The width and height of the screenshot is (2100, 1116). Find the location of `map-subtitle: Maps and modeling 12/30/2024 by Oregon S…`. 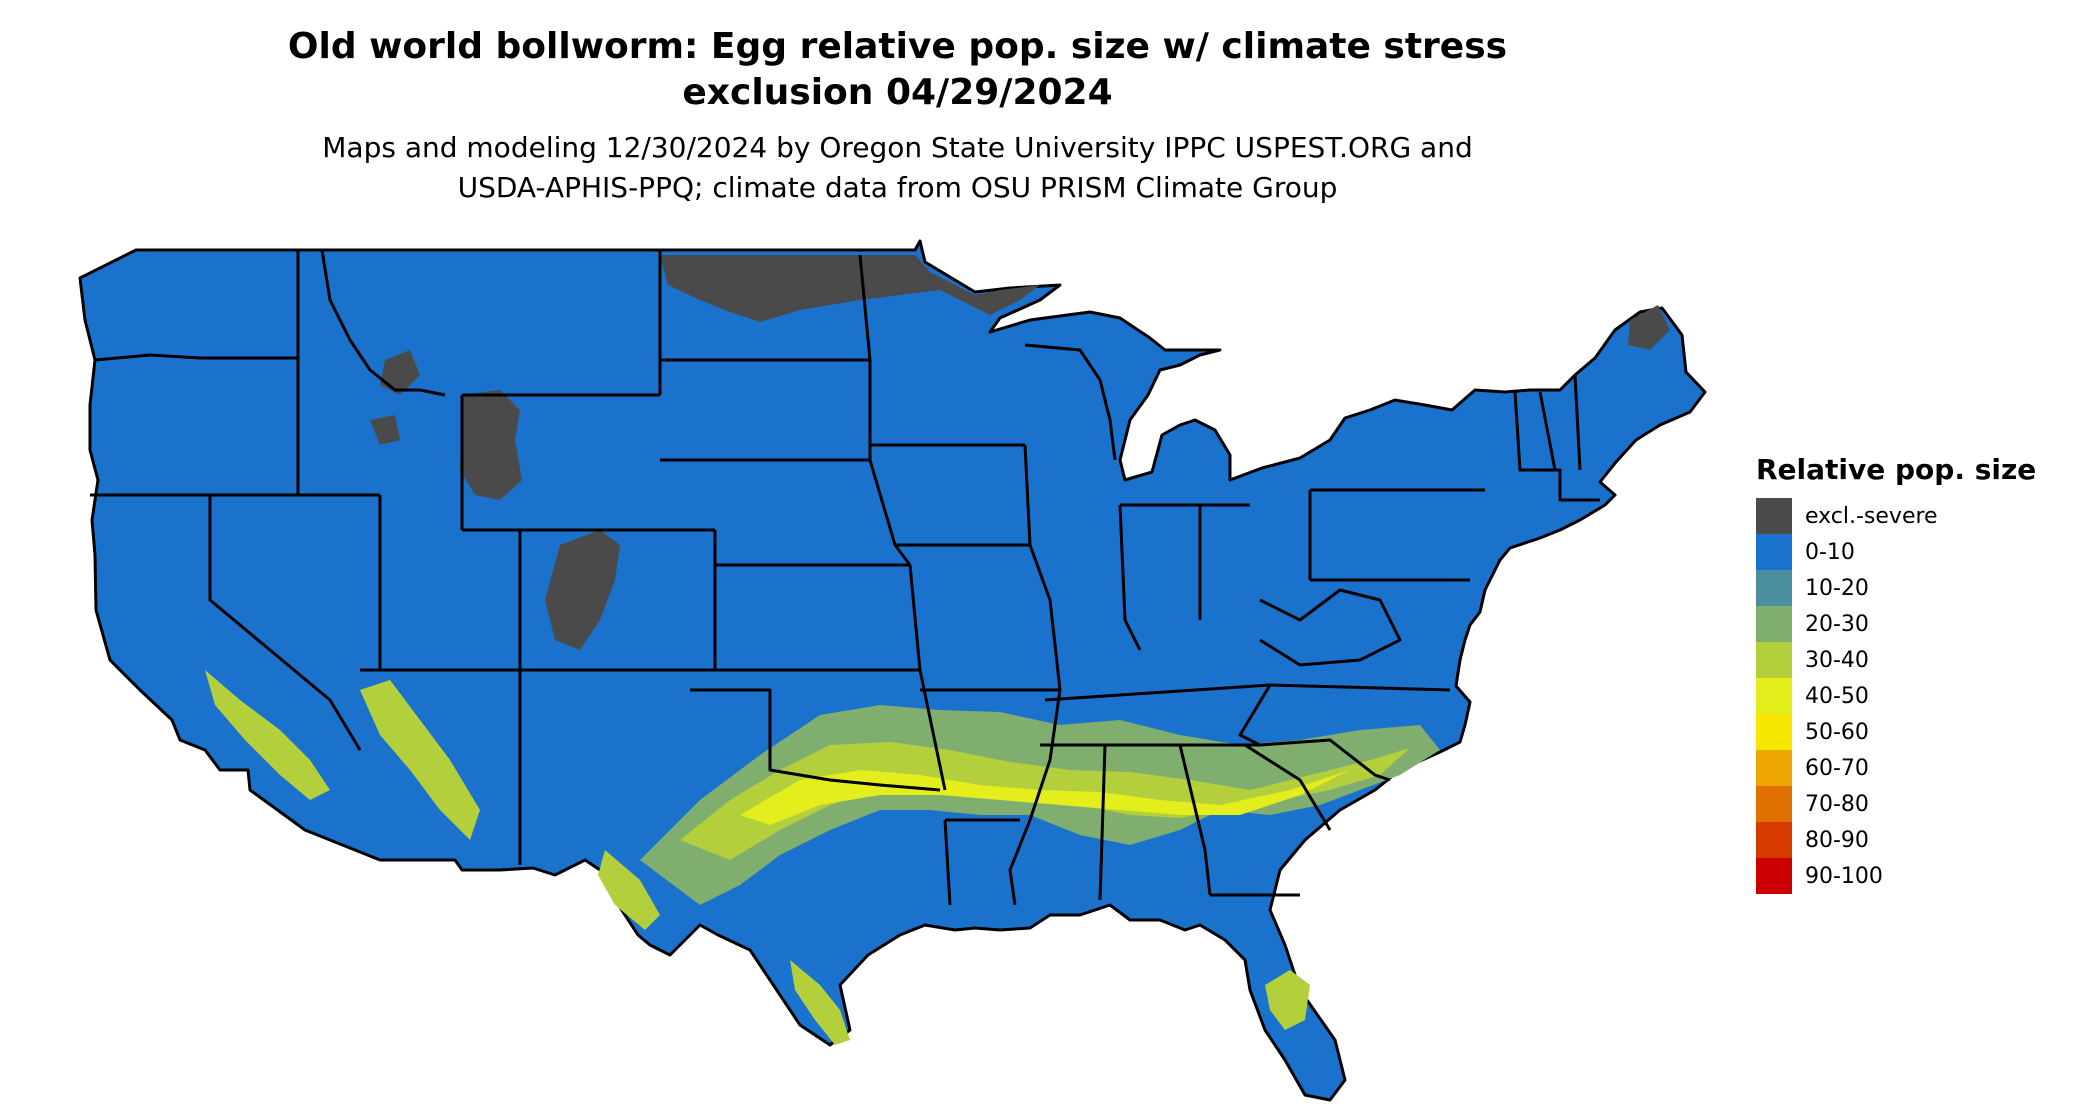

map-subtitle: Maps and modeling 12/30/2024 by Oregon S… is located at coordinates (897, 168).